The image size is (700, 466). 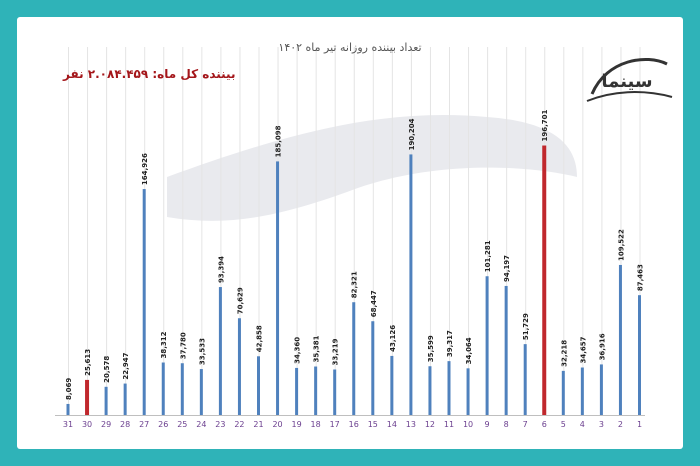 I want to click on tick-label: 6, so click(x=544, y=424).